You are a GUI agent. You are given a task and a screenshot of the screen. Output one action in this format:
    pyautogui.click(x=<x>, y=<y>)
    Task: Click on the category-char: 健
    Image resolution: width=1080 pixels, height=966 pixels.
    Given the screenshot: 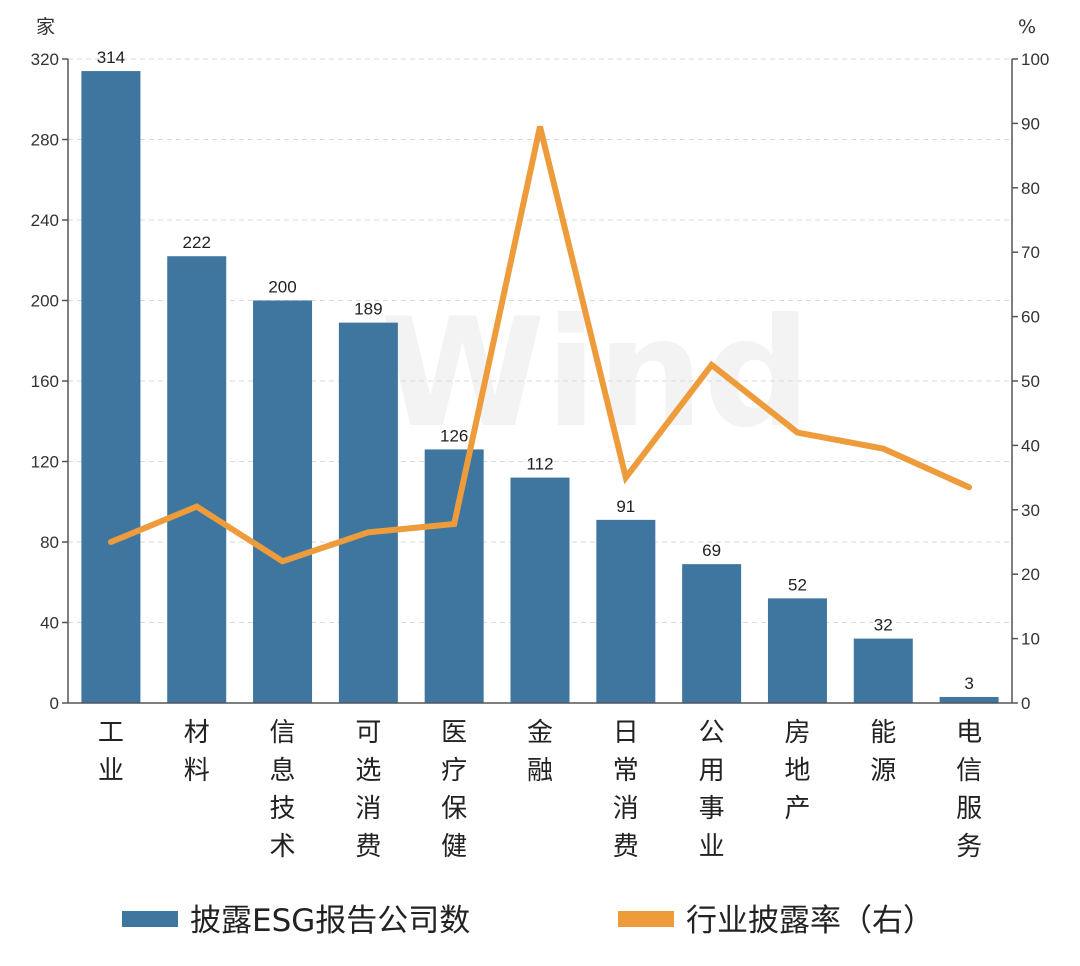 What is the action you would take?
    pyautogui.click(x=454, y=847)
    